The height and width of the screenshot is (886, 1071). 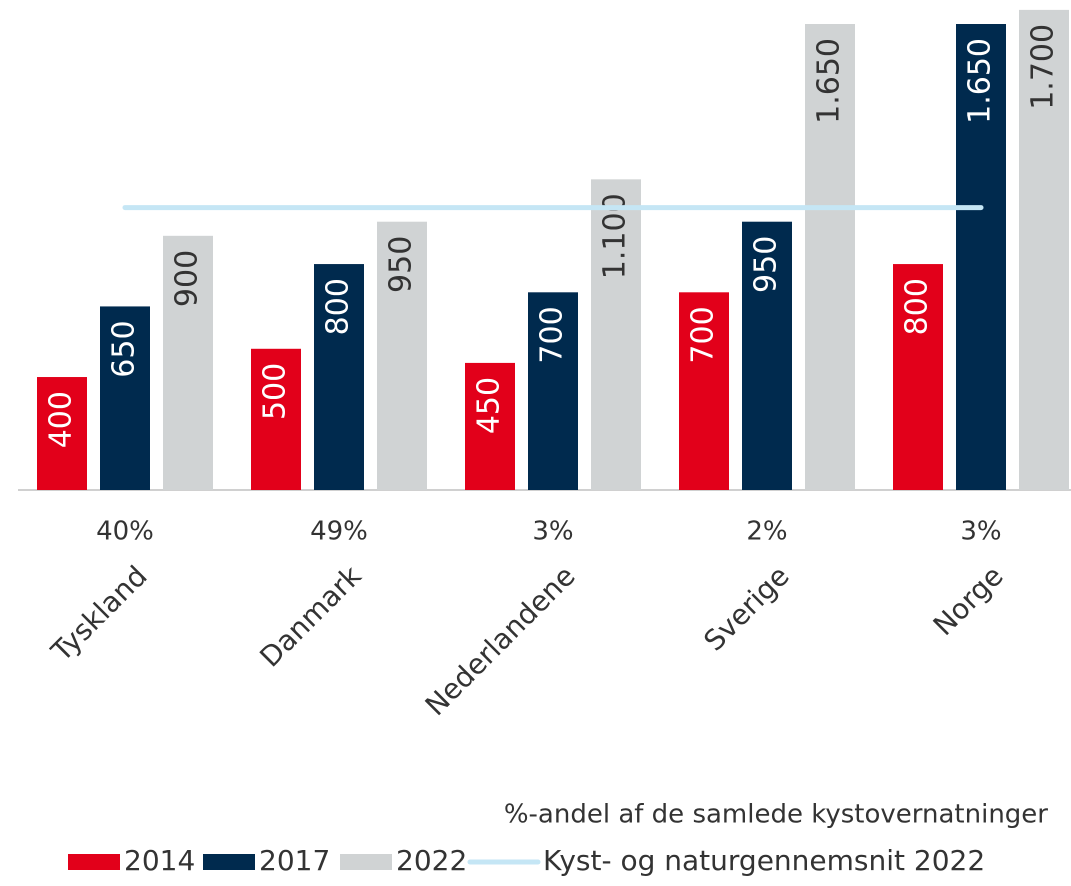 I want to click on legend-label: Kyst- og naturgennemsnit 2022, so click(x=764, y=860).